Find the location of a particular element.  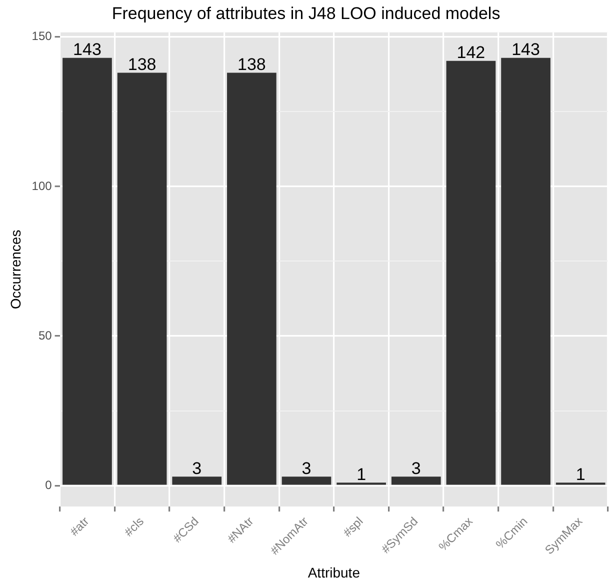

y-axis-title: Occurrences is located at coordinates (15, 270).